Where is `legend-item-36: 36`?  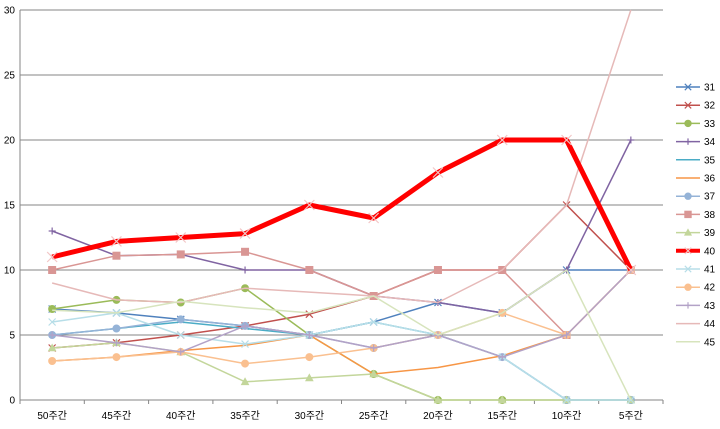
legend-item-36: 36 is located at coordinates (696, 179).